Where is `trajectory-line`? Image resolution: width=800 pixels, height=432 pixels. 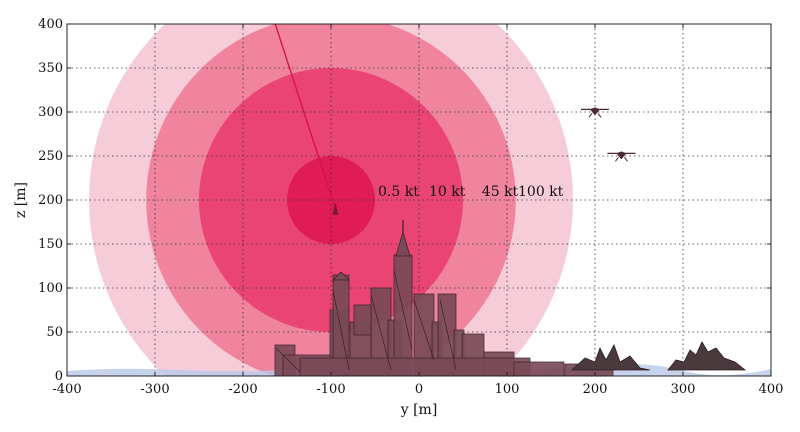
trajectory-line is located at coordinates (305, 117).